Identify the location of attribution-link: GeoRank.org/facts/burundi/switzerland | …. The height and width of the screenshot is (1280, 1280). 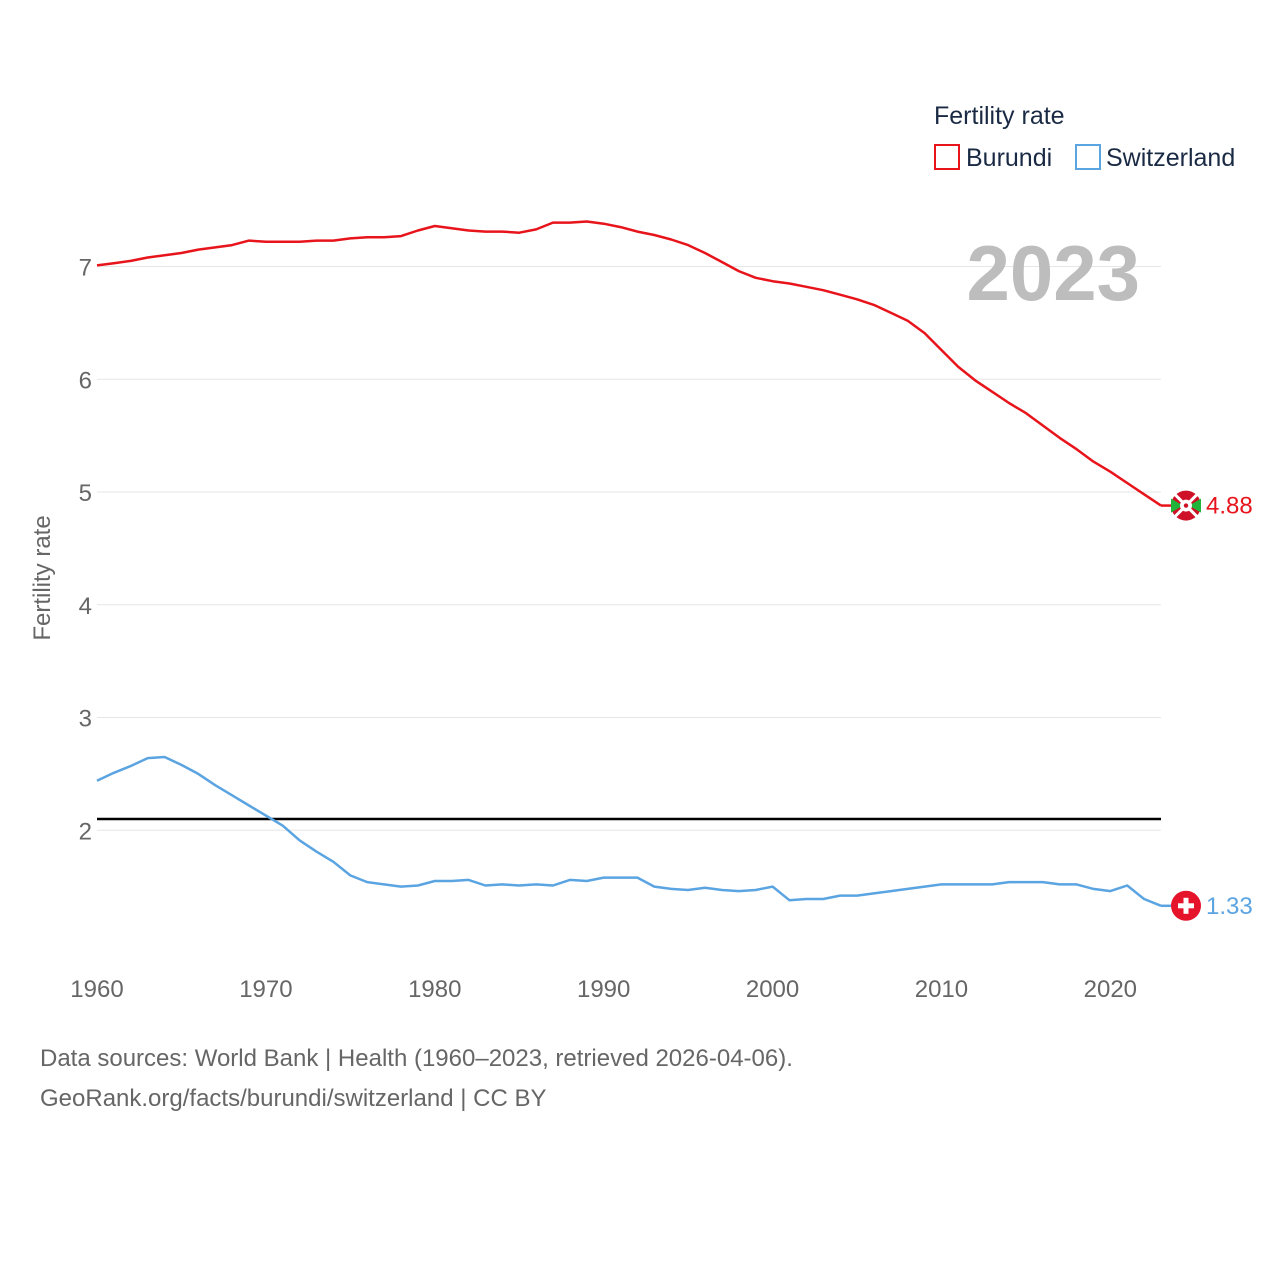
(293, 1098).